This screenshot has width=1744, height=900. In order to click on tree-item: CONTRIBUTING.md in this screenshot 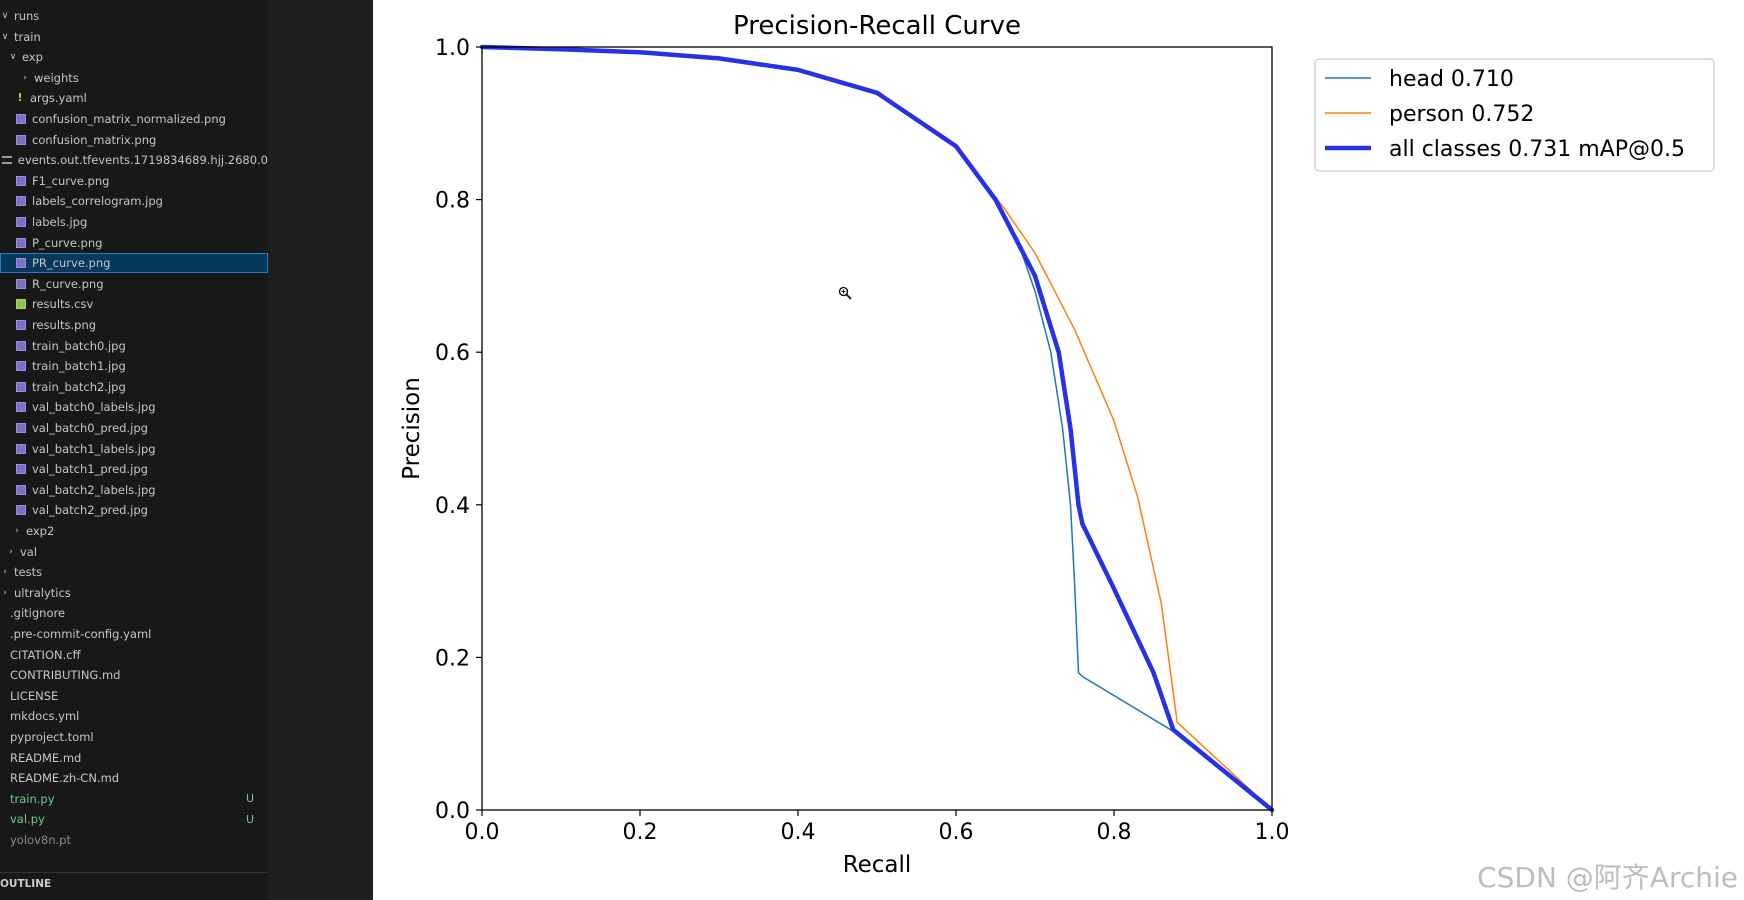, I will do `click(134, 675)`.